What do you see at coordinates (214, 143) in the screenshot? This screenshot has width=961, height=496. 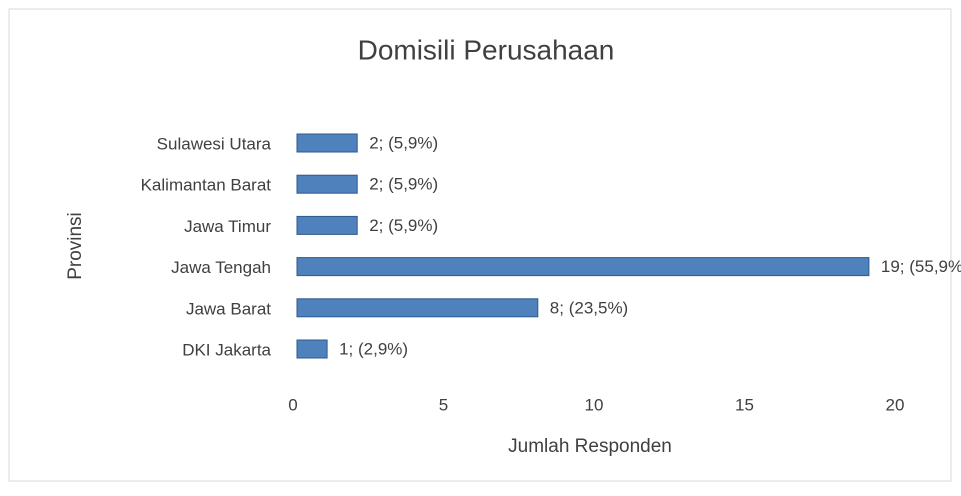 I see `y-tick-label: Sulawesi Utara` at bounding box center [214, 143].